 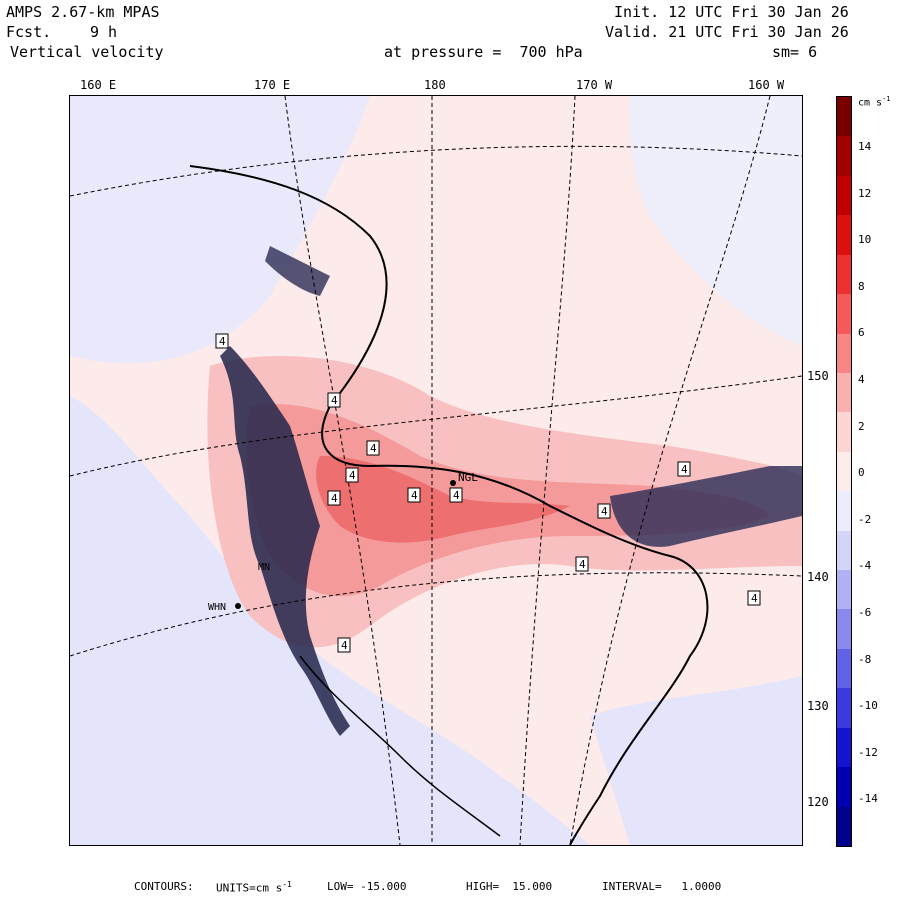 What do you see at coordinates (509, 886) in the screenshot?
I see `footer-high: HIGH= 15.000` at bounding box center [509, 886].